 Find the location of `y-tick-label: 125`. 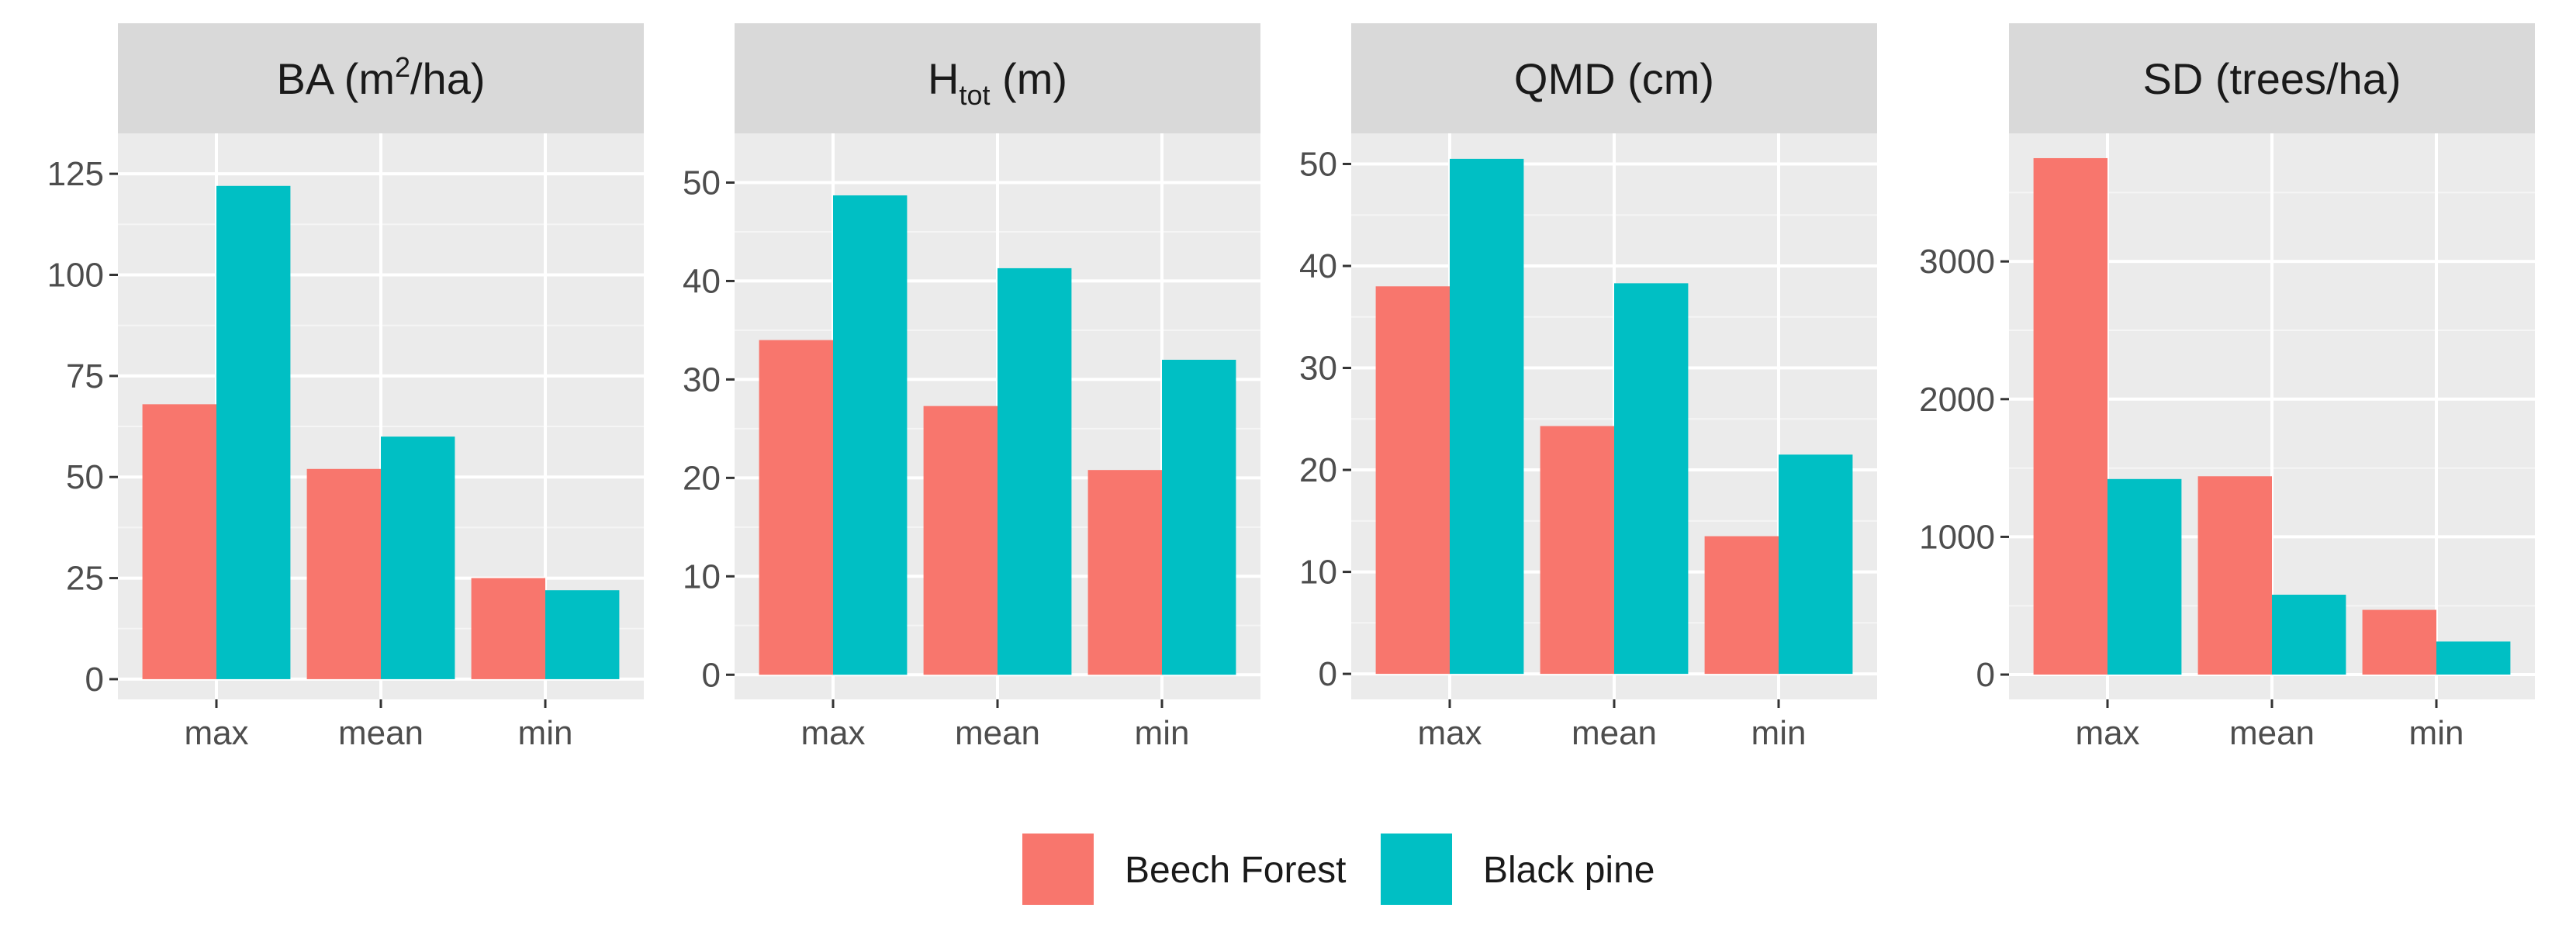

y-tick-label: 125 is located at coordinates (75, 174).